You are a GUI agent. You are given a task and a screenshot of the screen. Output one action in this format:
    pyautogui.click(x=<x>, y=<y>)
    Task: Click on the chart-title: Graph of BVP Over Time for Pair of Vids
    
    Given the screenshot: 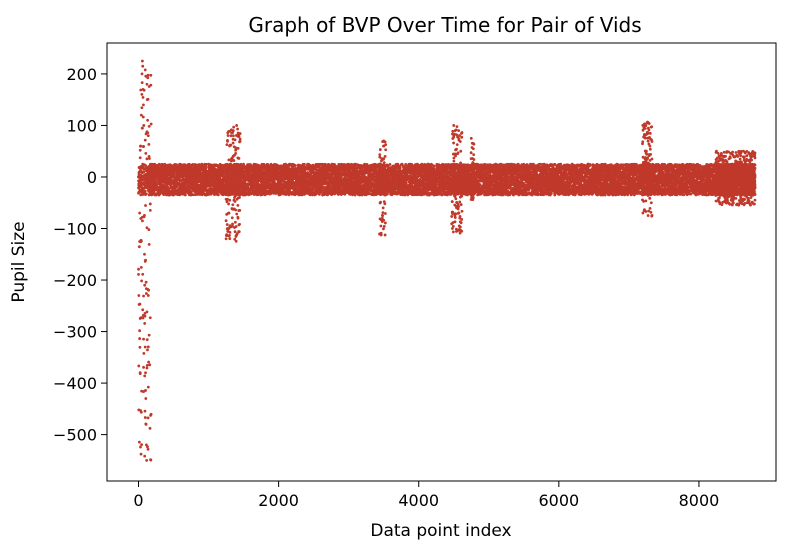 What is the action you would take?
    pyautogui.click(x=444, y=25)
    